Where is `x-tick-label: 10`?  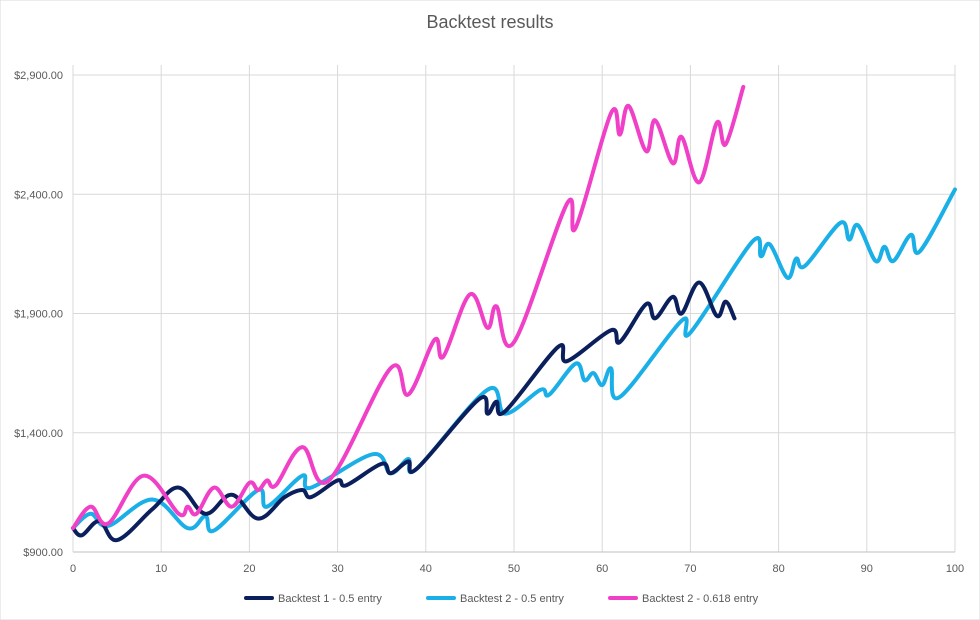 x-tick-label: 10 is located at coordinates (161, 569).